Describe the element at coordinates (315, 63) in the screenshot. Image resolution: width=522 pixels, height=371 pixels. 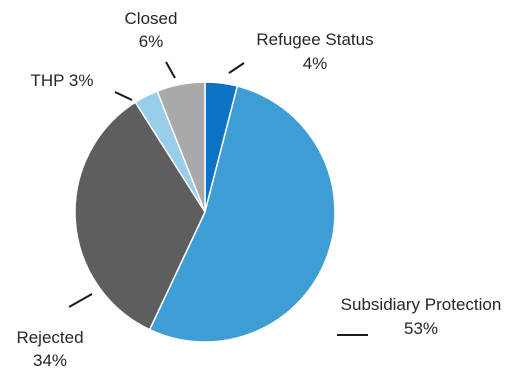
I see `label-refugee-status-percent: 4%` at that location.